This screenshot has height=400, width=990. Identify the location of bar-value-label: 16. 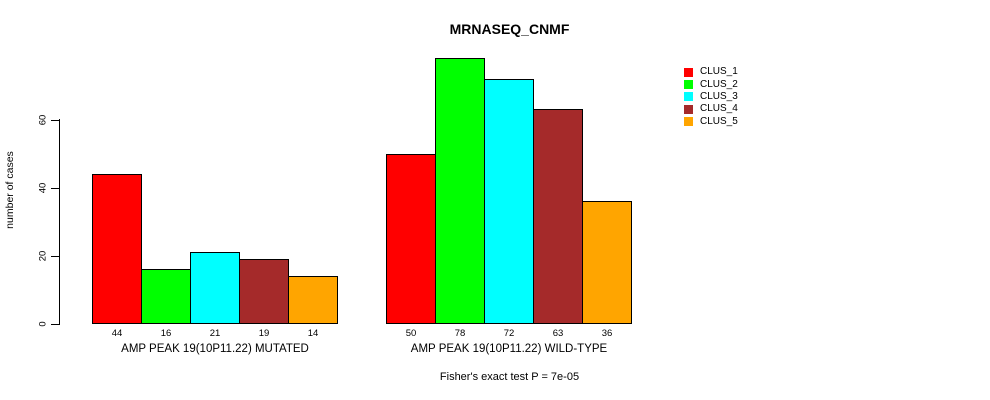
(166, 333).